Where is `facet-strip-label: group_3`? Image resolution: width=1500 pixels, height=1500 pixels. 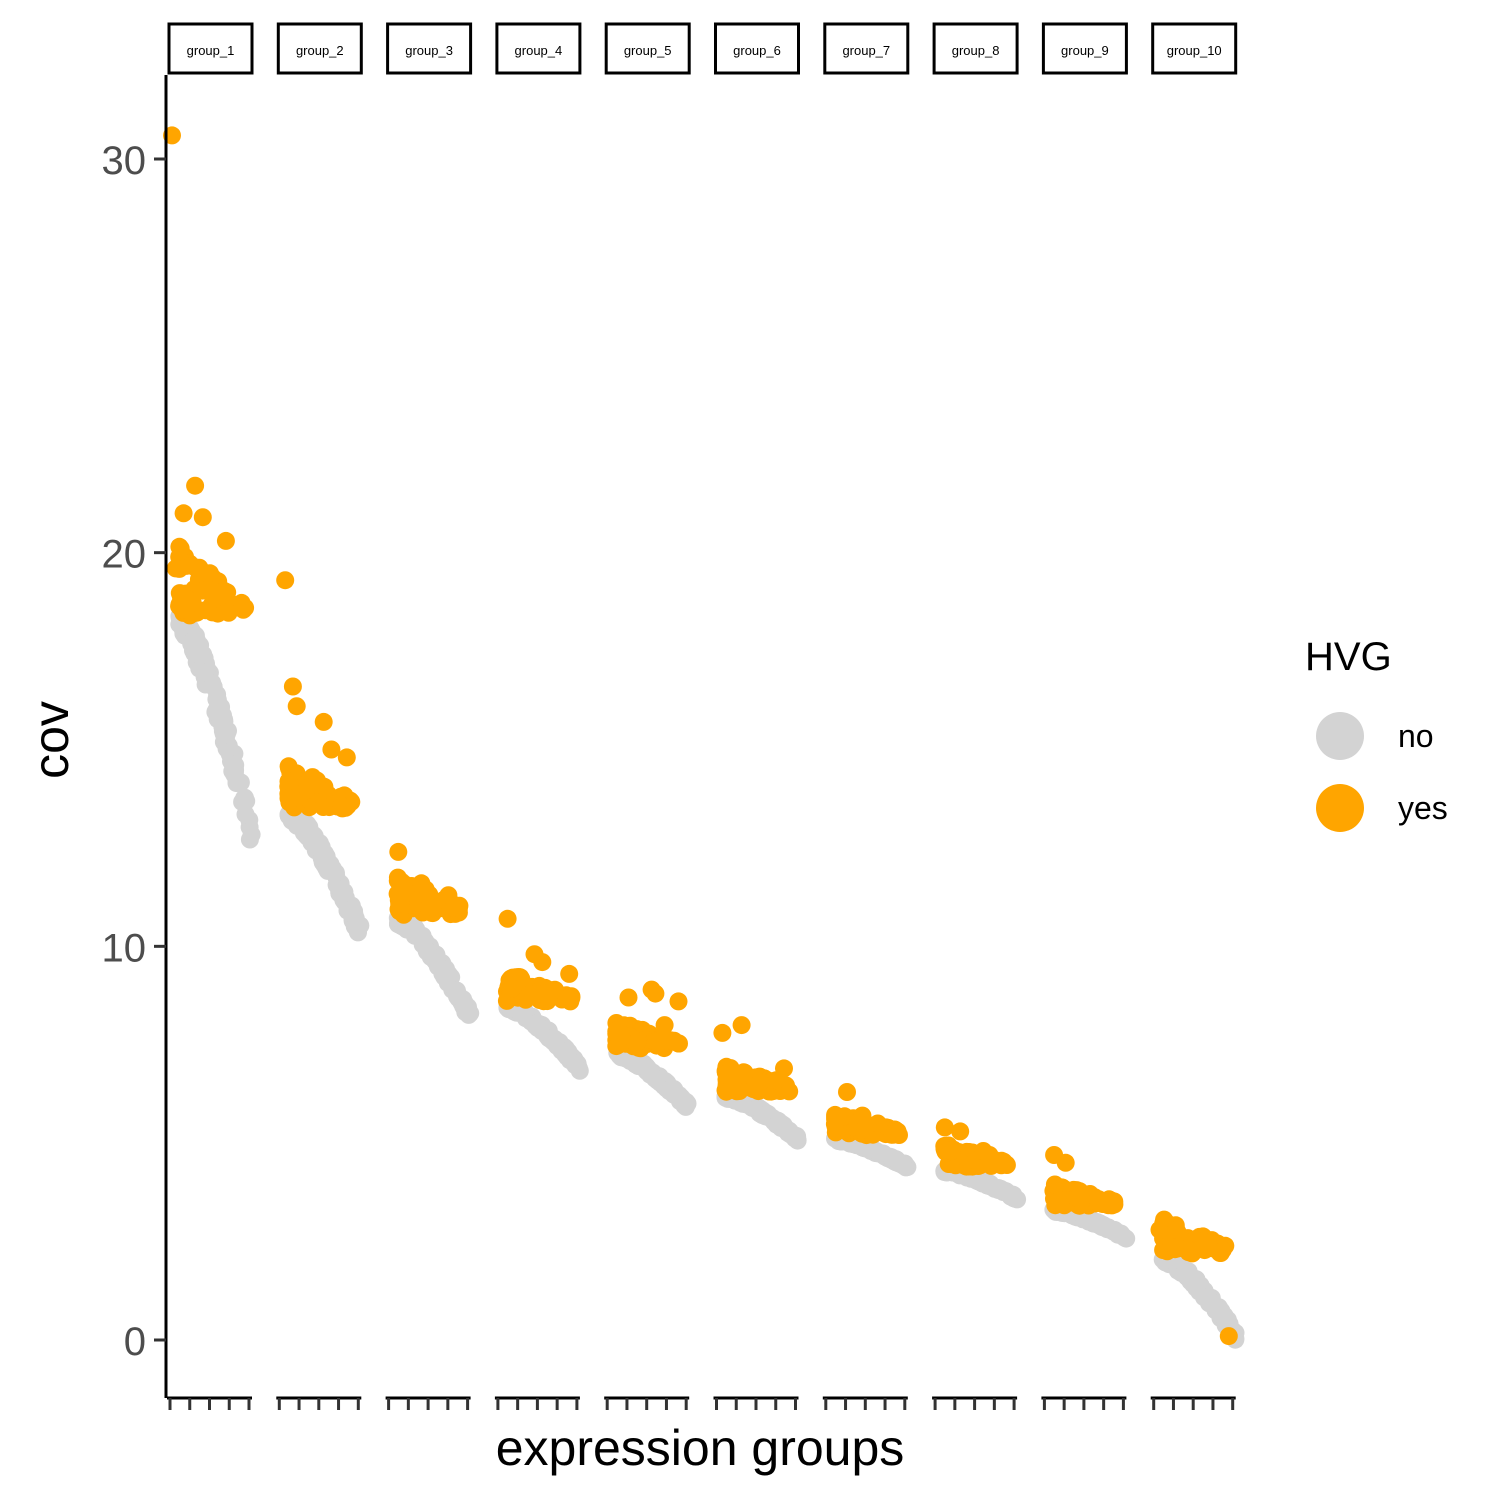 facet-strip-label: group_3 is located at coordinates (429, 50).